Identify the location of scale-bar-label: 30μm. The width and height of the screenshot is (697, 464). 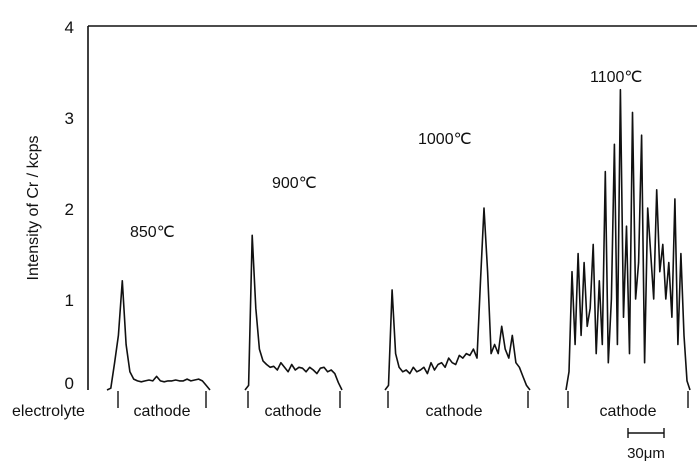
(646, 453).